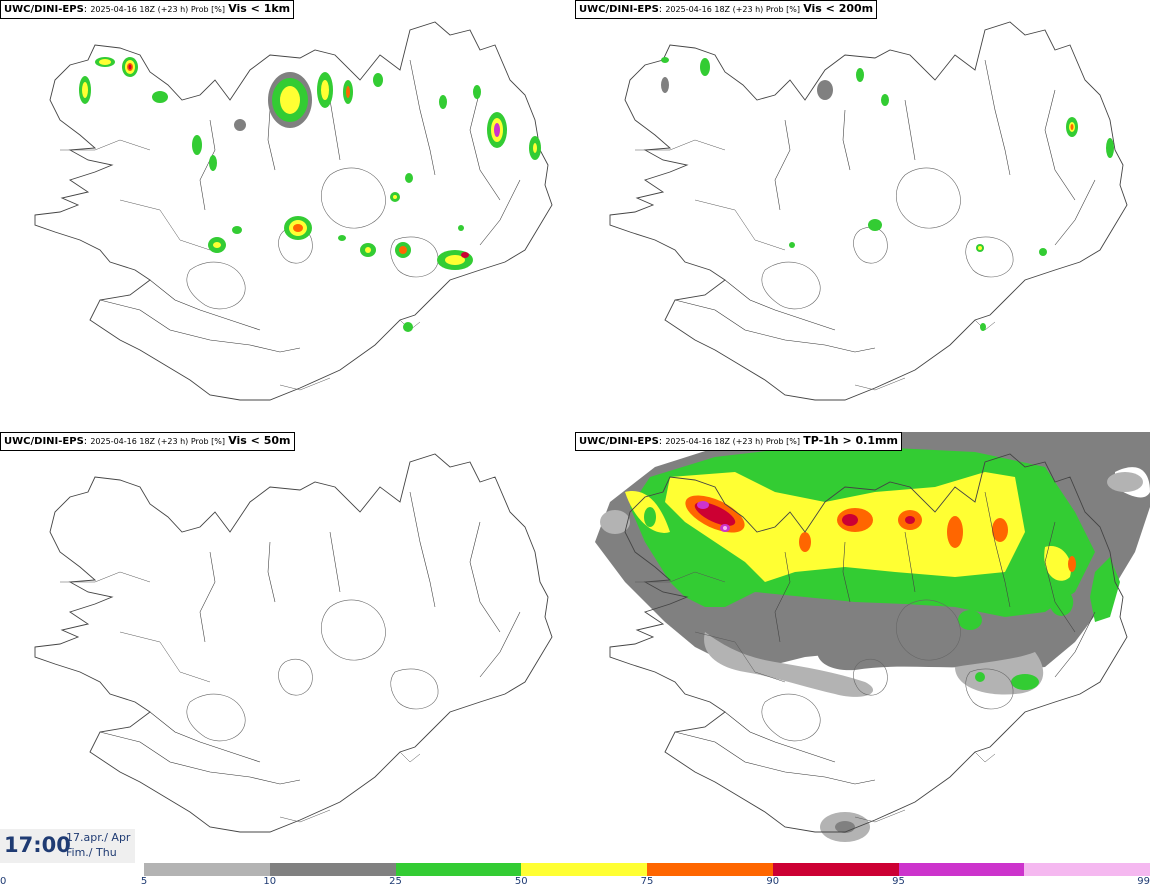 The image size is (1150, 891). Describe the element at coordinates (838, 8) in the screenshot. I see `variable-name: Vis < 200m` at that location.